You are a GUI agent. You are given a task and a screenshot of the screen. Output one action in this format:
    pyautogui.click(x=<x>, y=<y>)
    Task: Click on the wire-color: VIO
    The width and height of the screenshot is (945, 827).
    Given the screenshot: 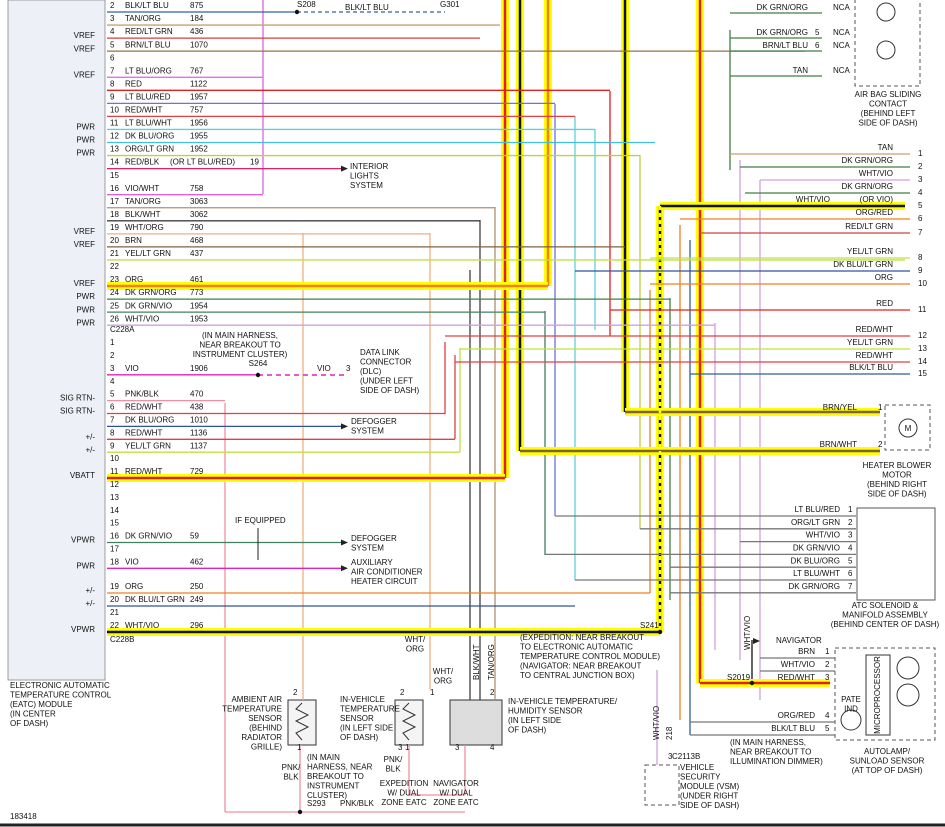 What is the action you would take?
    pyautogui.click(x=132, y=368)
    